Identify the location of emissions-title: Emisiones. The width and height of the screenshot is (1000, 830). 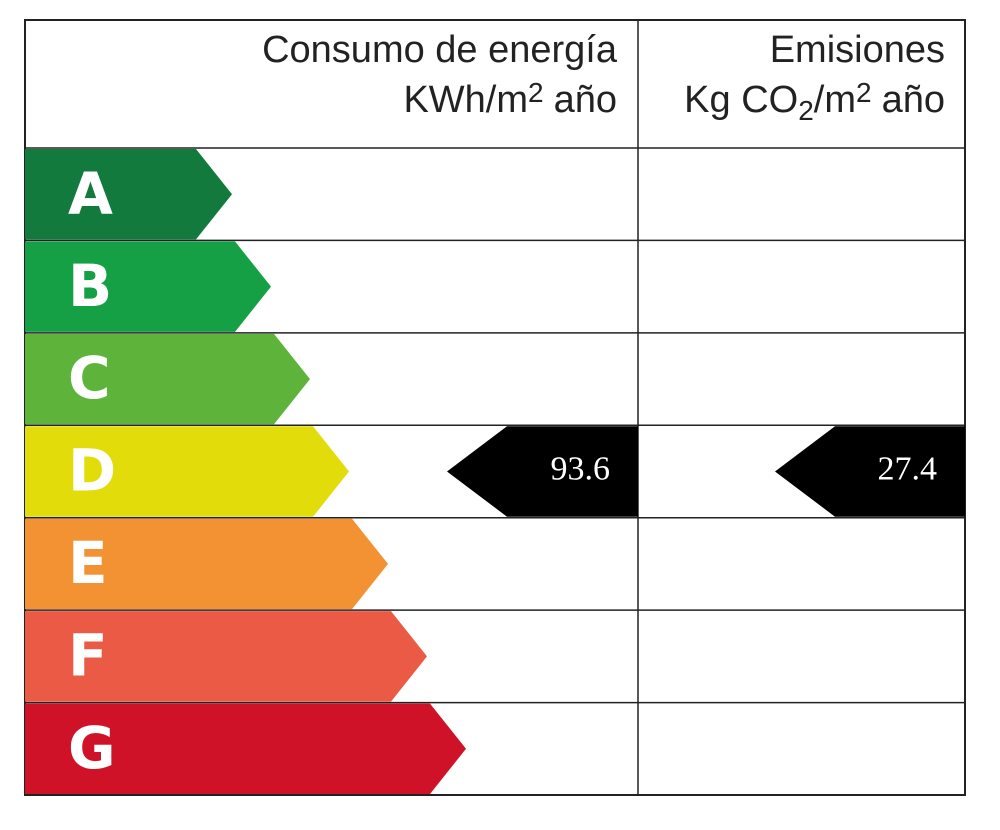
(857, 50).